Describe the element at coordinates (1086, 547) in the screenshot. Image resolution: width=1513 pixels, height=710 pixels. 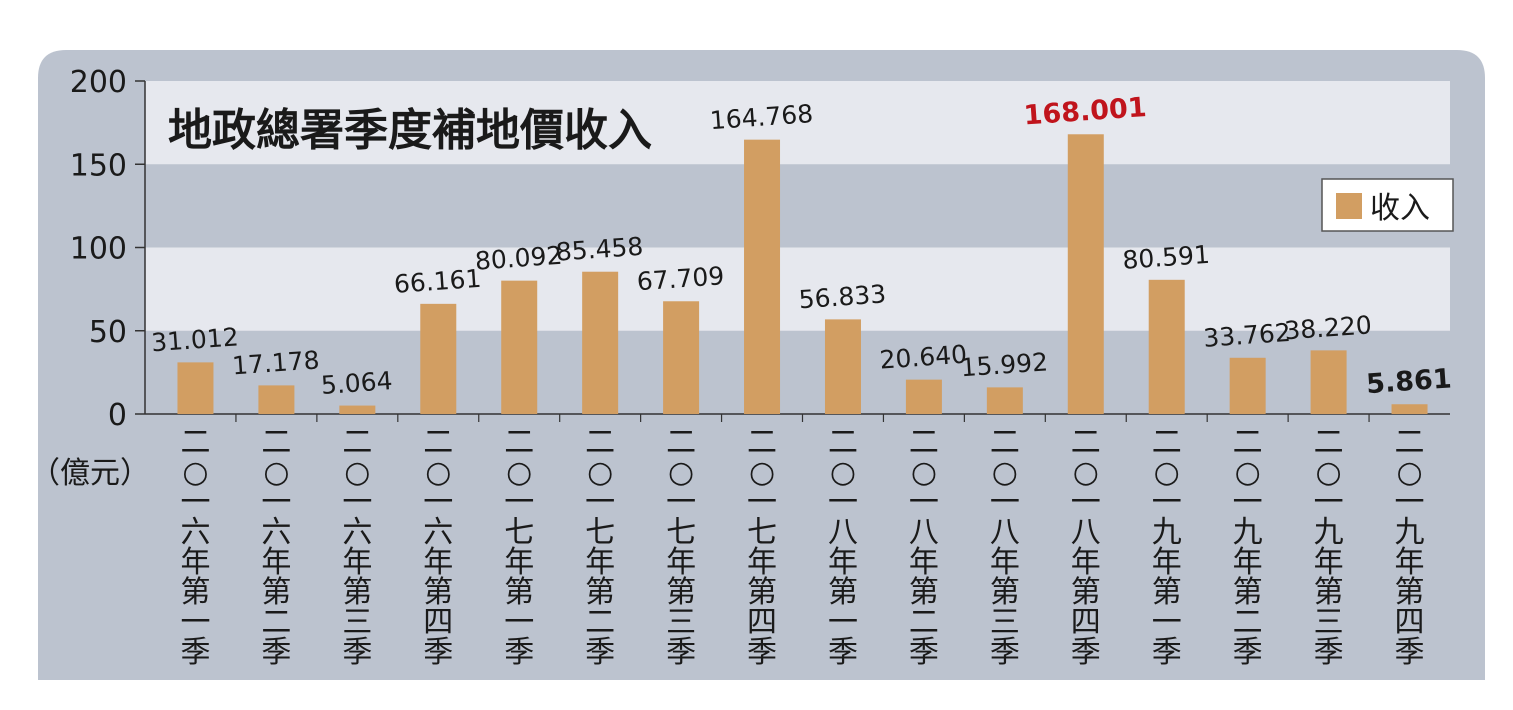
I see `x-tick-label: 二○一八年第四季` at that location.